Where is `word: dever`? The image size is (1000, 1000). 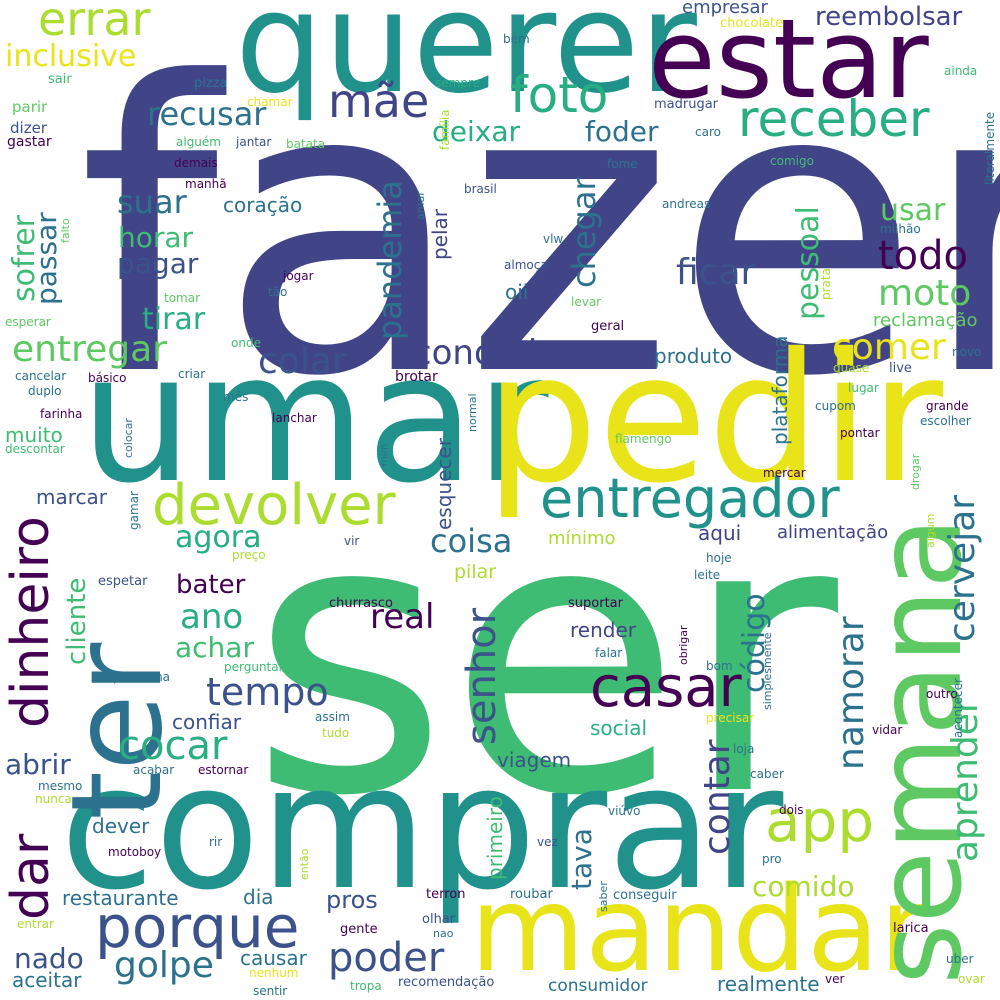 word: dever is located at coordinates (121, 826).